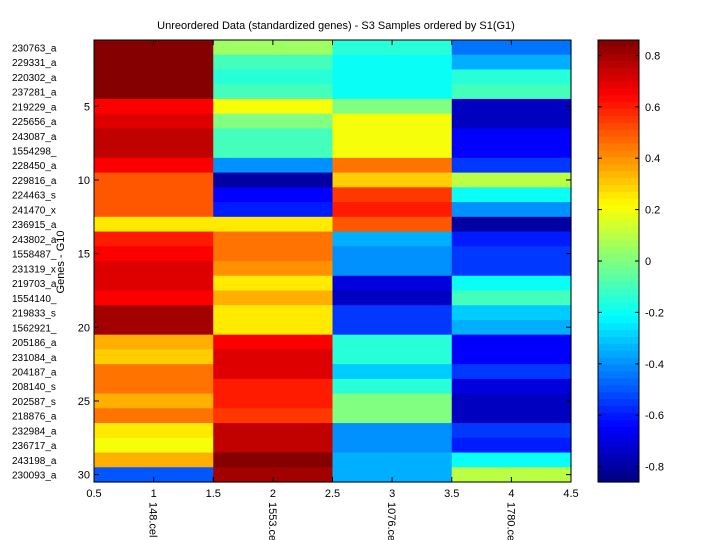 This screenshot has width=720, height=540. Describe the element at coordinates (34, 446) in the screenshot. I see `row-label: 236717_a` at that location.